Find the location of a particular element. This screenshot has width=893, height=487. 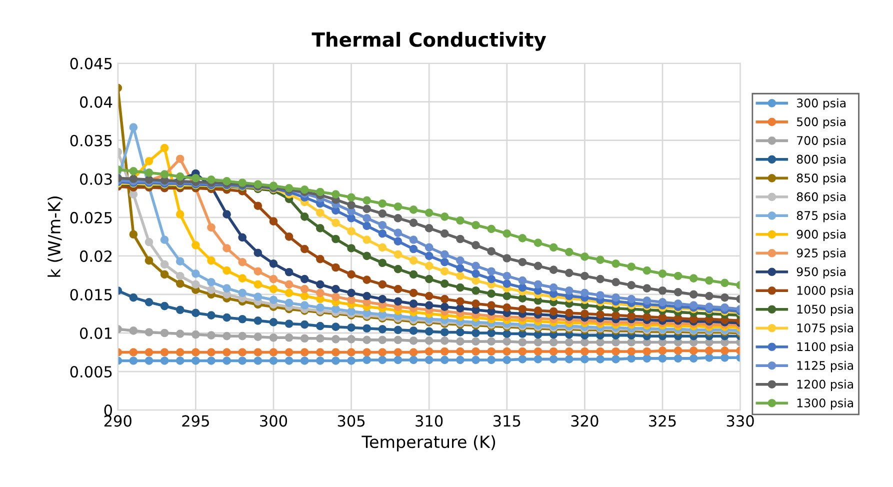

y-tick-label: 0.04 is located at coordinates (96, 102).